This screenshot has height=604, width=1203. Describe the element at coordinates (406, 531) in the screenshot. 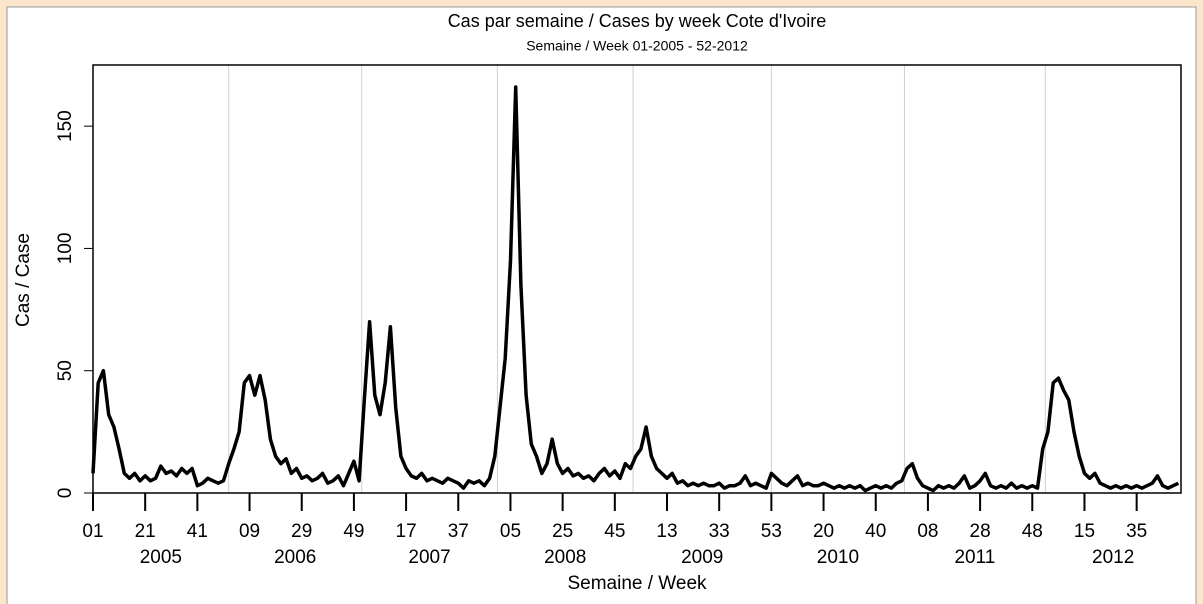

I see `x-tick-label: 17` at that location.